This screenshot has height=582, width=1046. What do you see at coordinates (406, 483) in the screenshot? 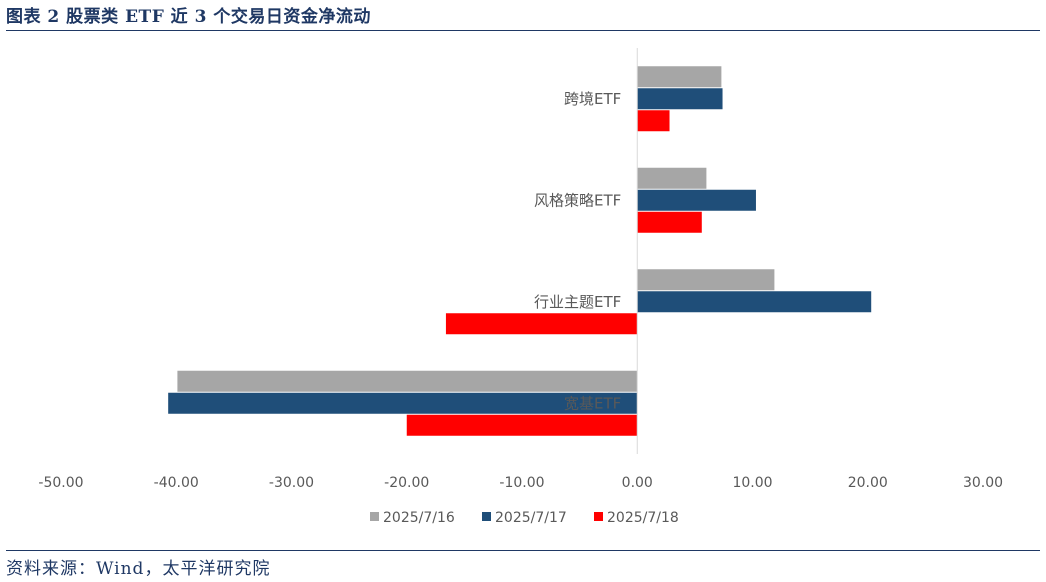
I see `x-tick-label: -20.00` at bounding box center [406, 483].